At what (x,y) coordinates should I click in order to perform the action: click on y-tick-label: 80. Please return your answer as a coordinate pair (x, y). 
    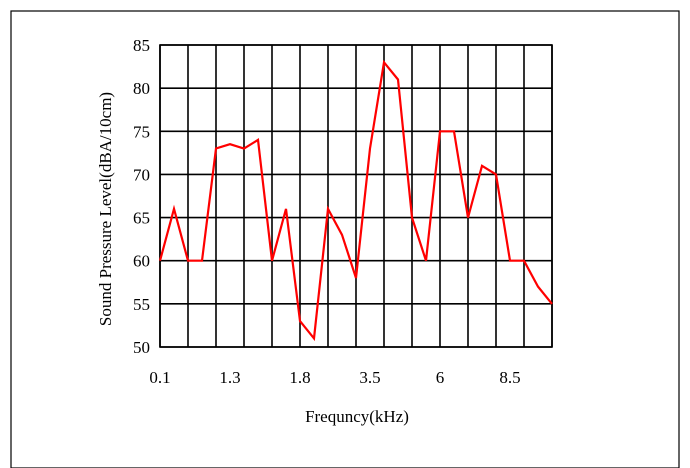
    Looking at the image, I should click on (141, 88).